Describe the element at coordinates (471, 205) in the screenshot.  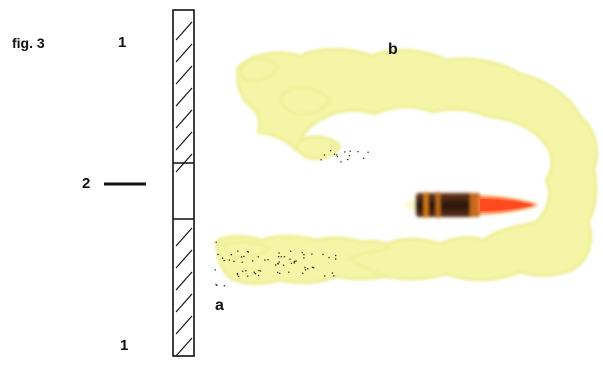
I see `bullet-icon` at that location.